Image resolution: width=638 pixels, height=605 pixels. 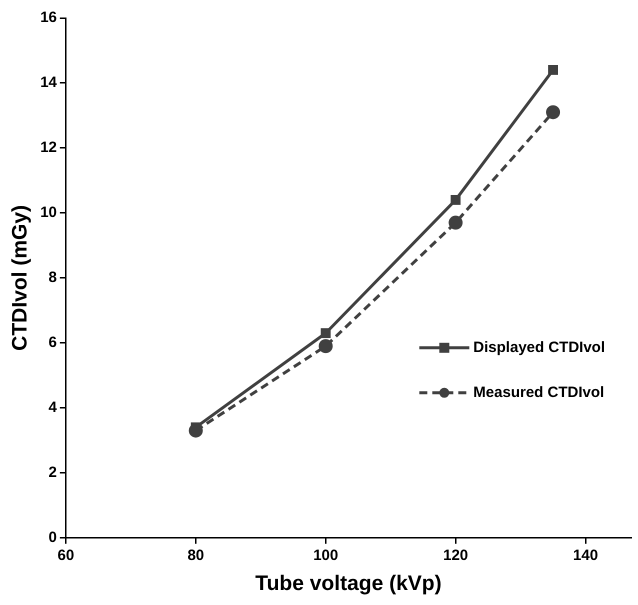 I want to click on y-tick-label: 6, so click(x=52, y=343).